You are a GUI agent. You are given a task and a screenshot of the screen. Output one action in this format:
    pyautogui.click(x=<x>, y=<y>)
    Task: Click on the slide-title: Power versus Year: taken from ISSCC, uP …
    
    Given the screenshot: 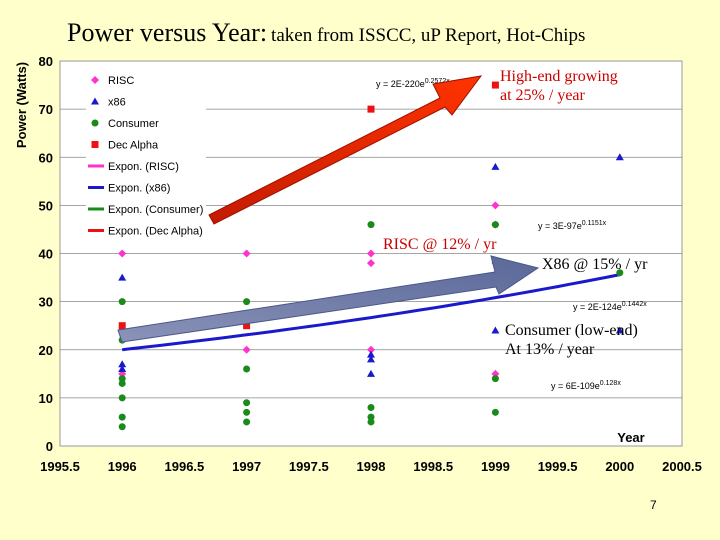 What is the action you would take?
    pyautogui.click(x=326, y=33)
    